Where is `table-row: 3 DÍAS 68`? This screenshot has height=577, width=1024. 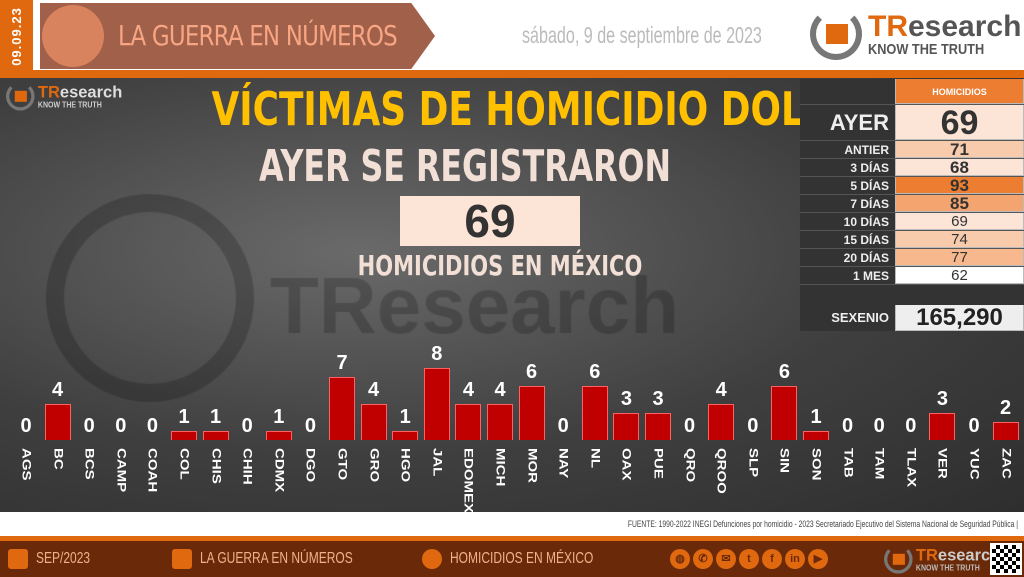
table-row: 3 DÍAS 68 is located at coordinates (912, 168).